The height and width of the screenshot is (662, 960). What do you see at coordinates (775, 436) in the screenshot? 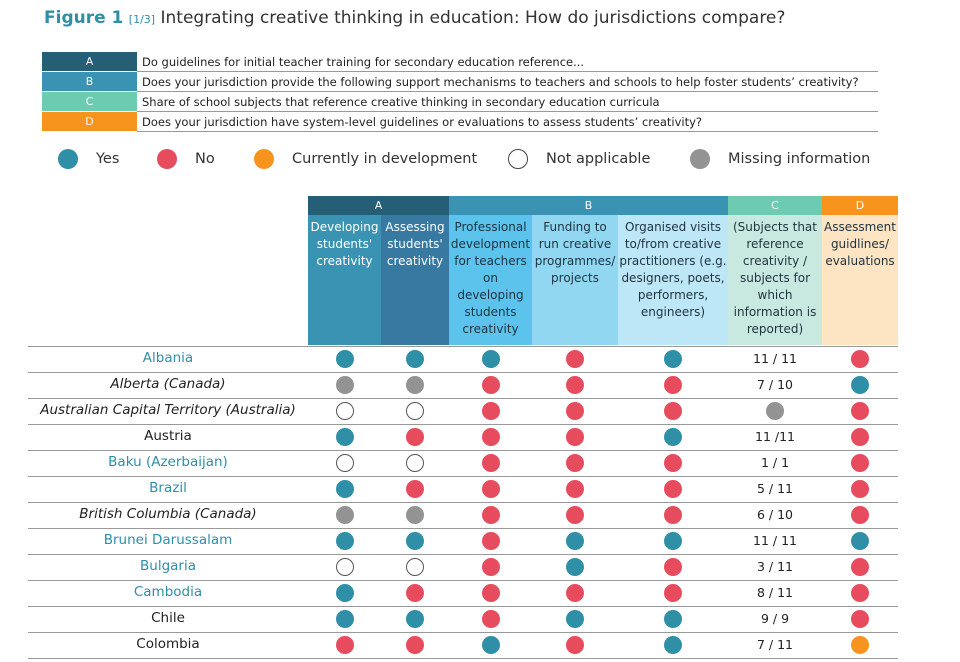
I see `subject-share-value: 11 /11` at bounding box center [775, 436].